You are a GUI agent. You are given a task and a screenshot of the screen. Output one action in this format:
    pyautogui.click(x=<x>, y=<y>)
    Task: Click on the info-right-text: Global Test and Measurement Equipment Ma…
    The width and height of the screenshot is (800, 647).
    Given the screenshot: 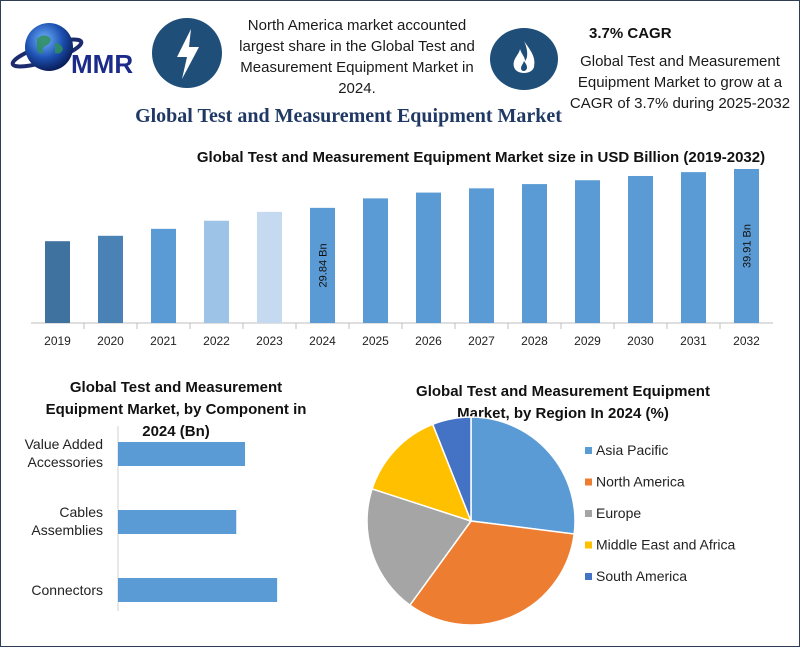 What is the action you would take?
    pyautogui.click(x=680, y=82)
    